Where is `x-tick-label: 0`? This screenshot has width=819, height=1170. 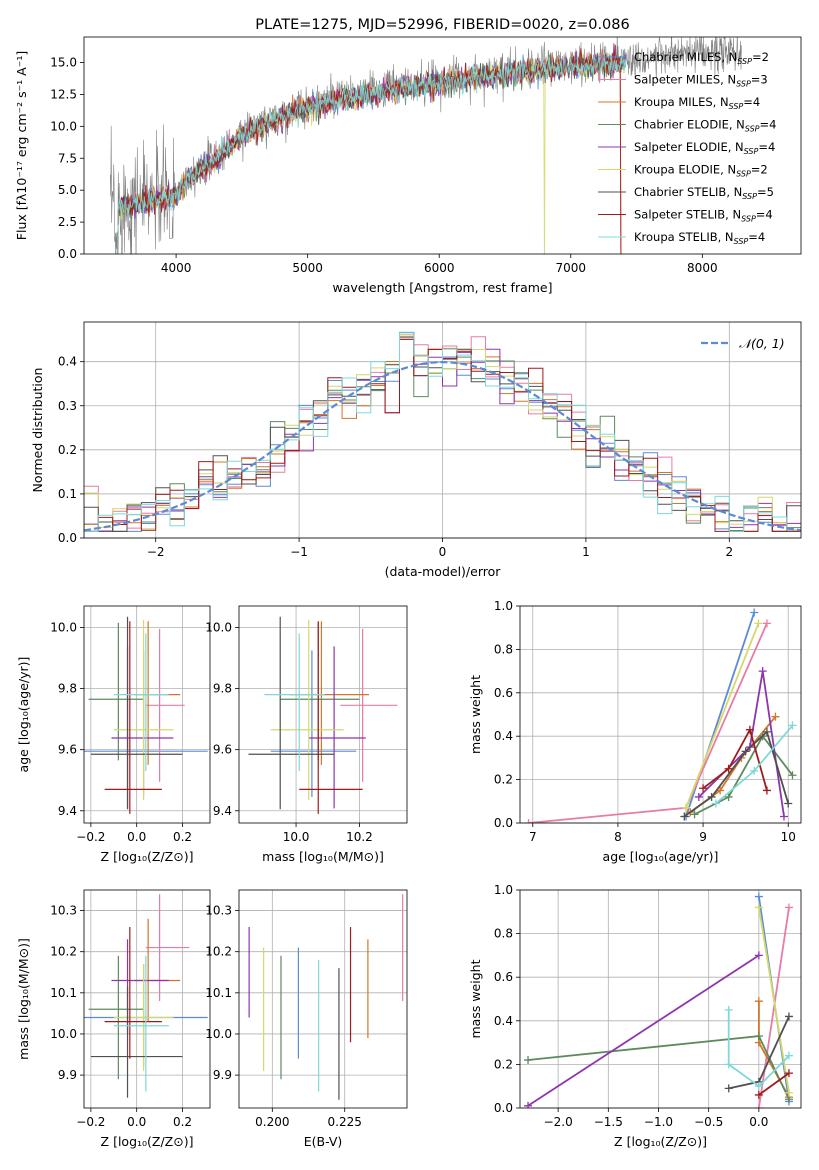
x-tick-label: 0 is located at coordinates (443, 552).